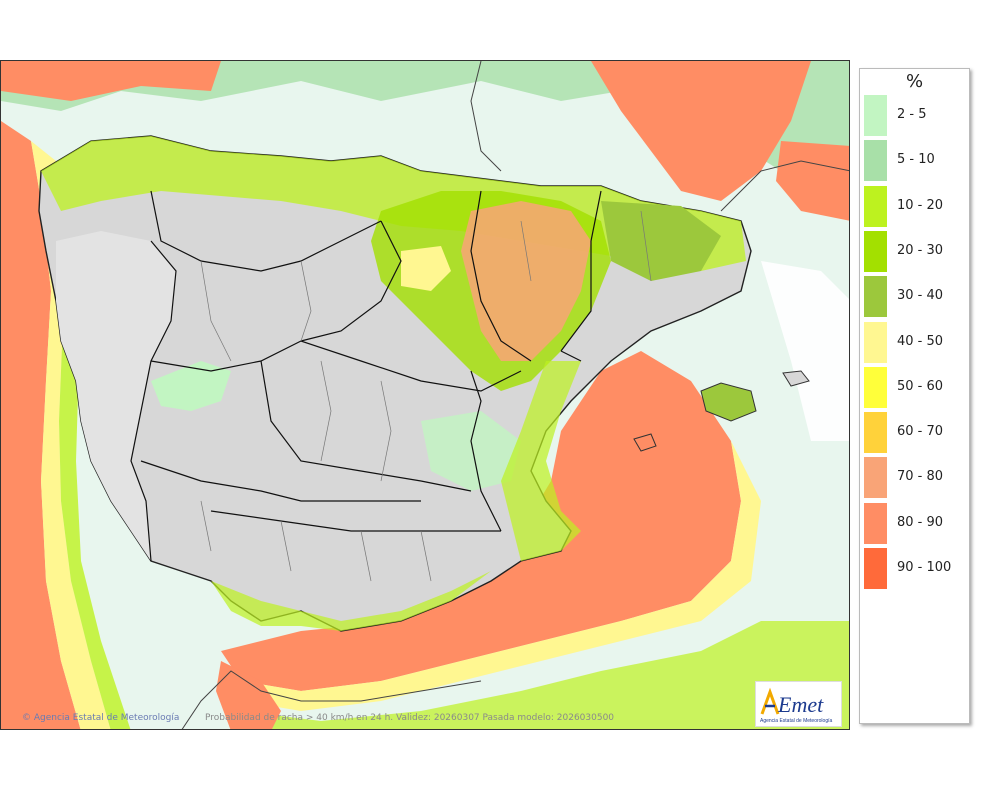 The height and width of the screenshot is (790, 1000). What do you see at coordinates (426, 268) in the screenshot?
I see `navarra-yellow` at bounding box center [426, 268].